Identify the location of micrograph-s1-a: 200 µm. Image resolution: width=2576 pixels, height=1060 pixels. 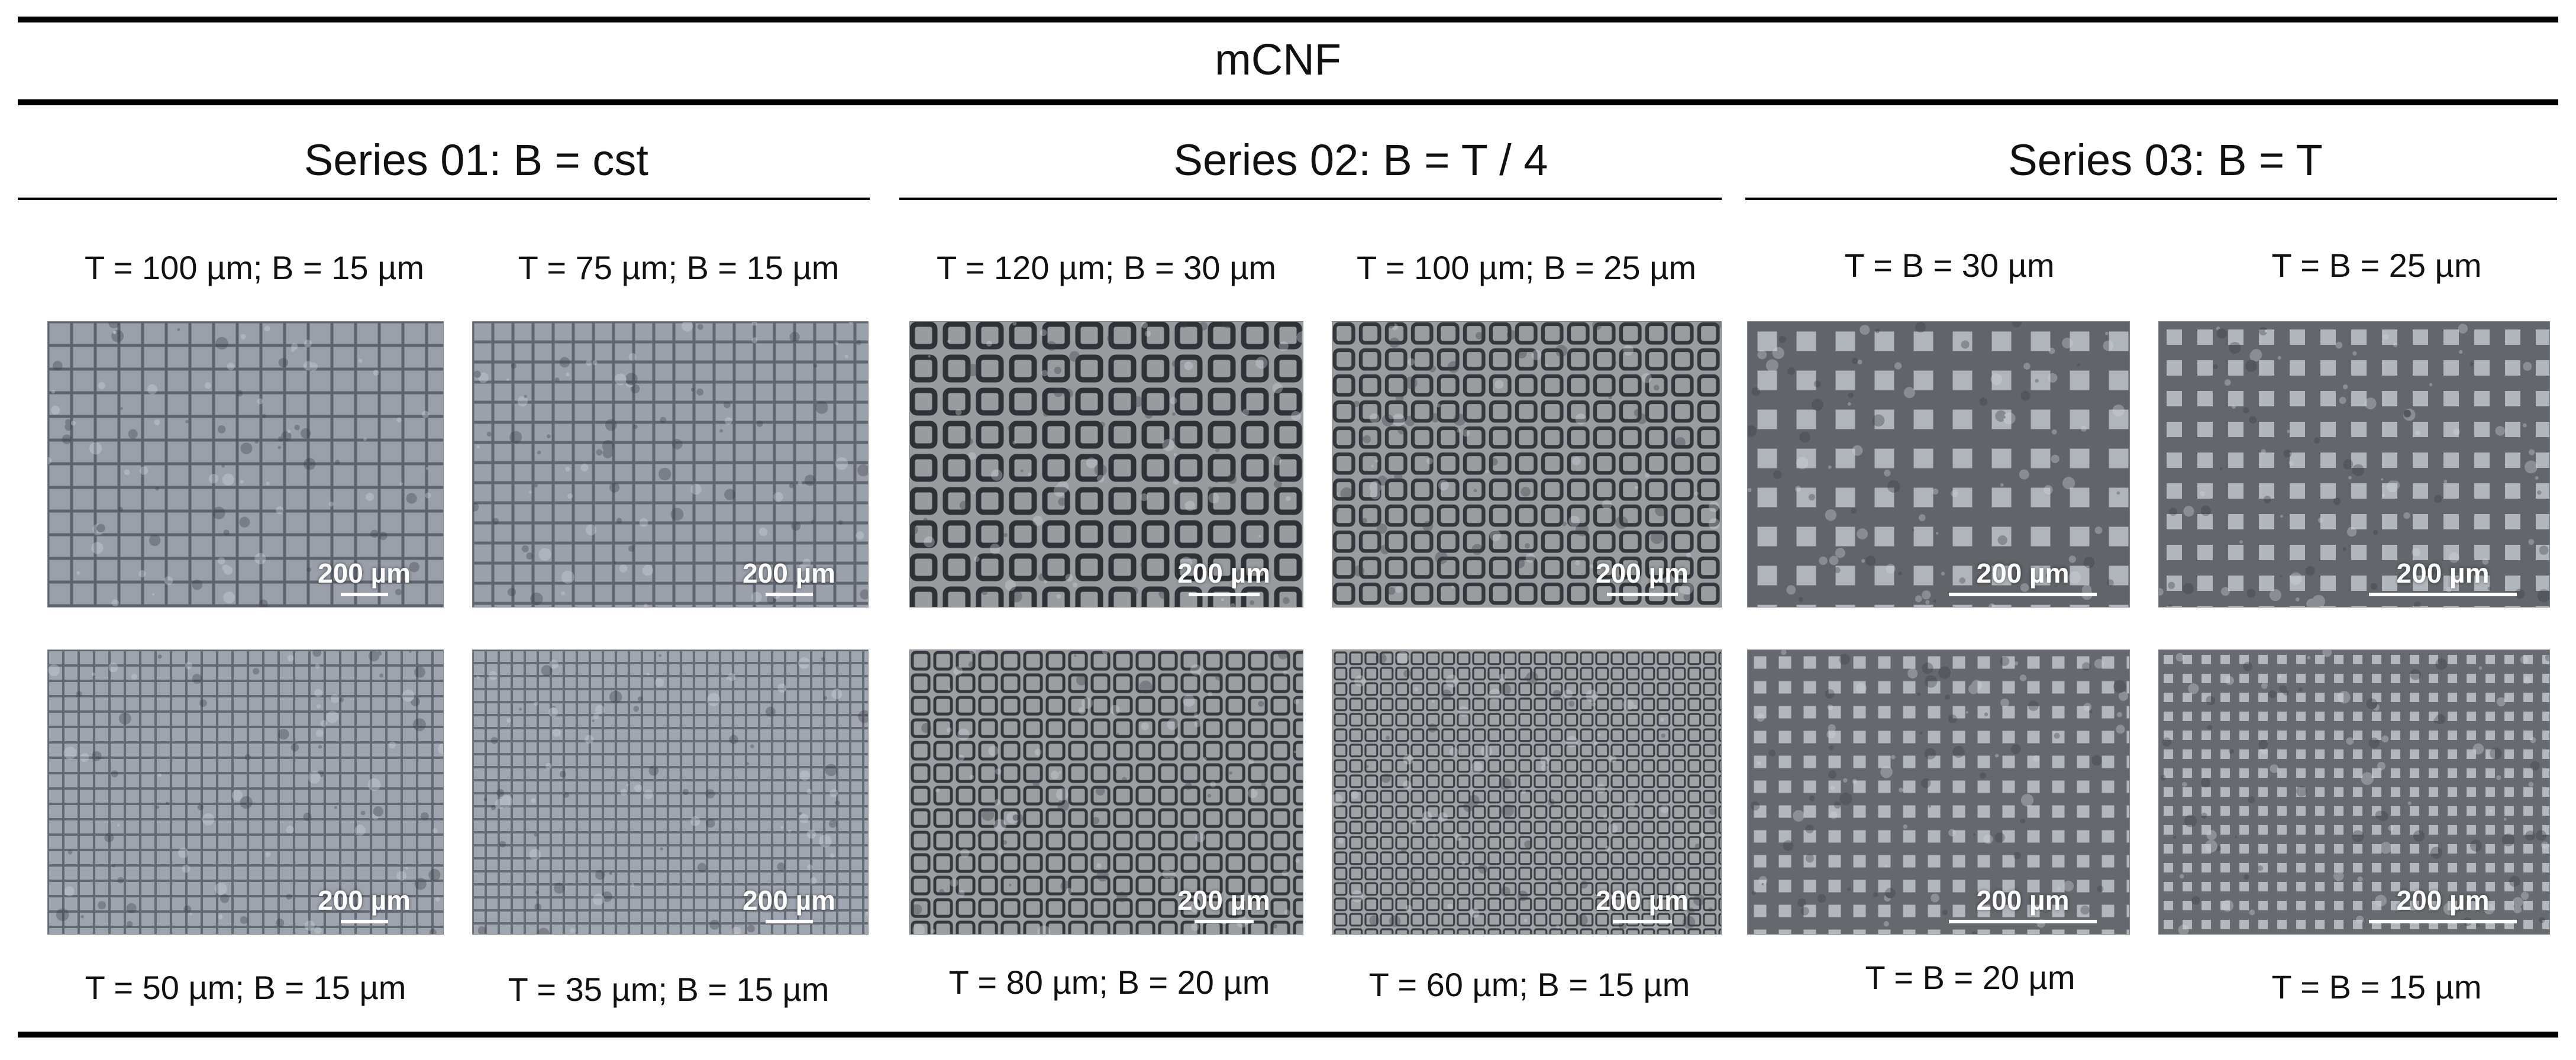
(245, 464).